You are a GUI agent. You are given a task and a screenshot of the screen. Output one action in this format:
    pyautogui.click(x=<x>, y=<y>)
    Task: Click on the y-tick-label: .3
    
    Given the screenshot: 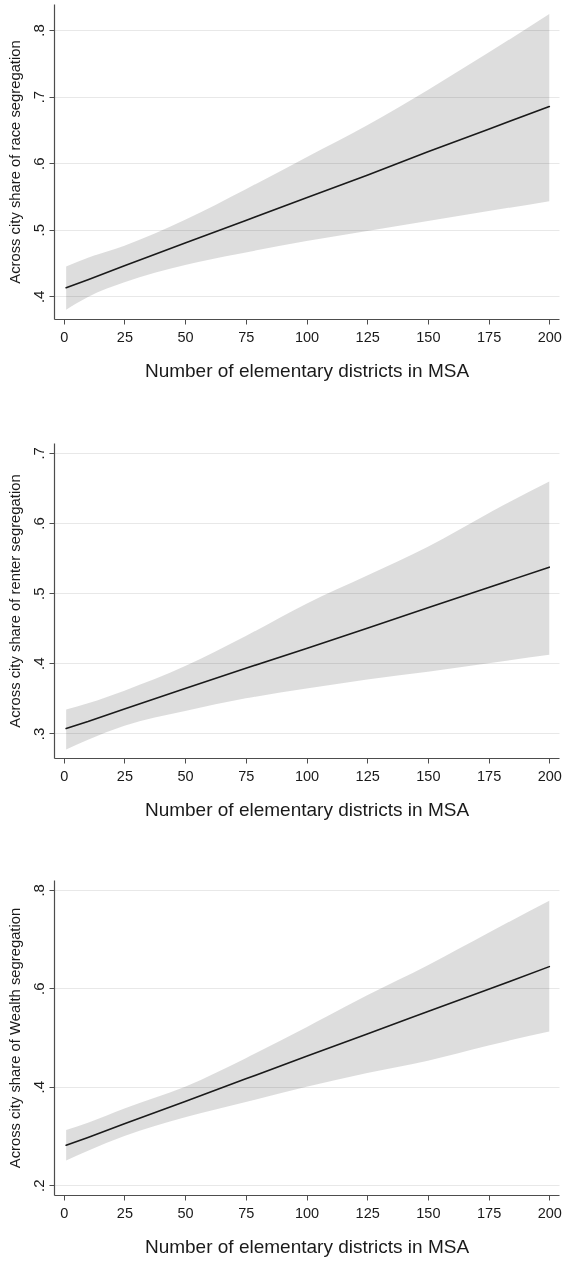 What is the action you would take?
    pyautogui.click(x=38, y=734)
    